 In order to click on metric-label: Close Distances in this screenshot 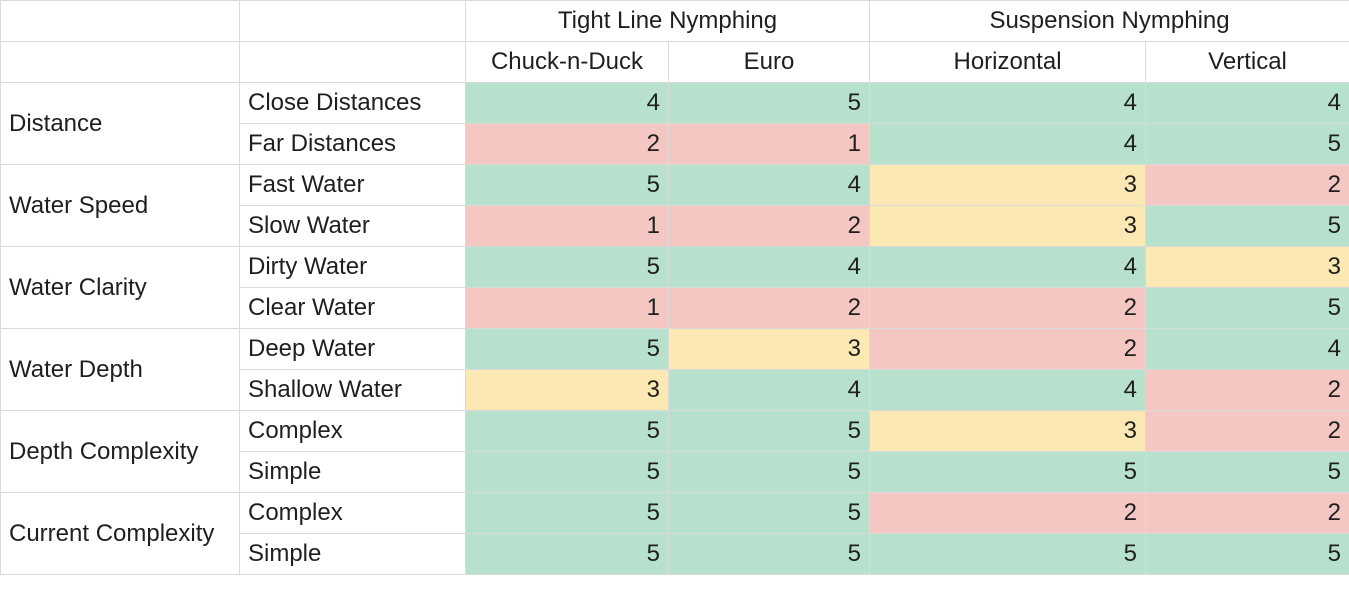, I will do `click(352, 103)`.